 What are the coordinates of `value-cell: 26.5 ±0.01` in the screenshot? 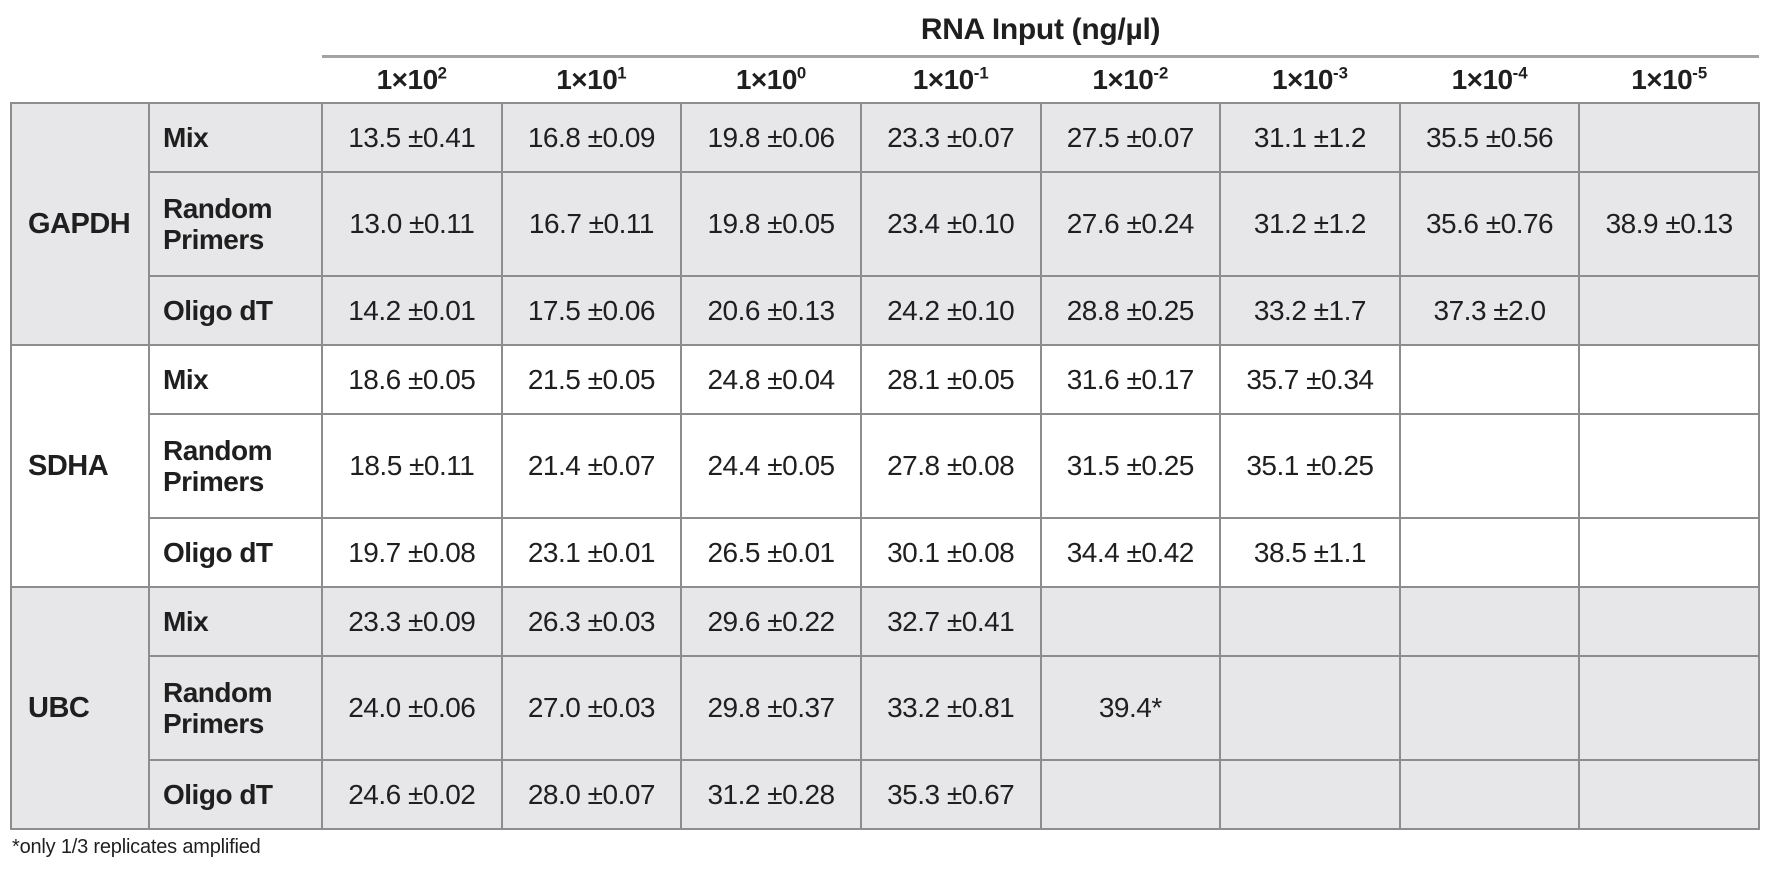 It's located at (771, 552).